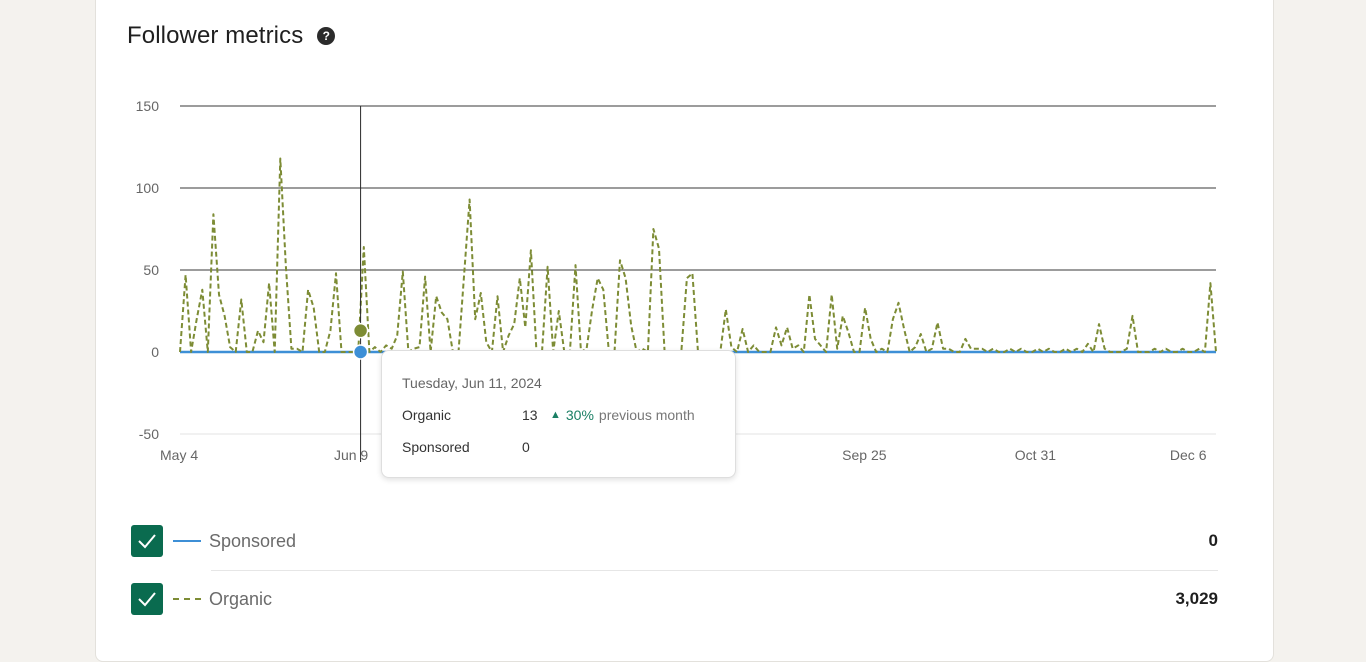 The width and height of the screenshot is (1366, 662). What do you see at coordinates (714, 570) in the screenshot?
I see `legend-divider` at bounding box center [714, 570].